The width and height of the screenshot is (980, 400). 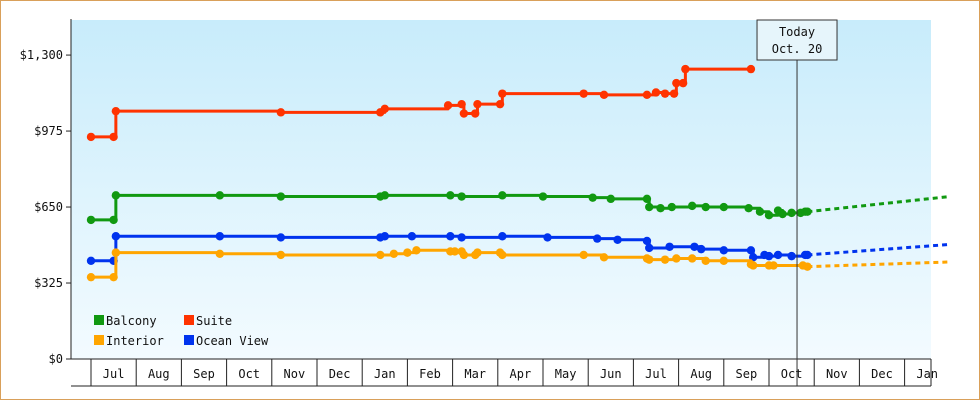 I want to click on series-interior, so click(x=518, y=264).